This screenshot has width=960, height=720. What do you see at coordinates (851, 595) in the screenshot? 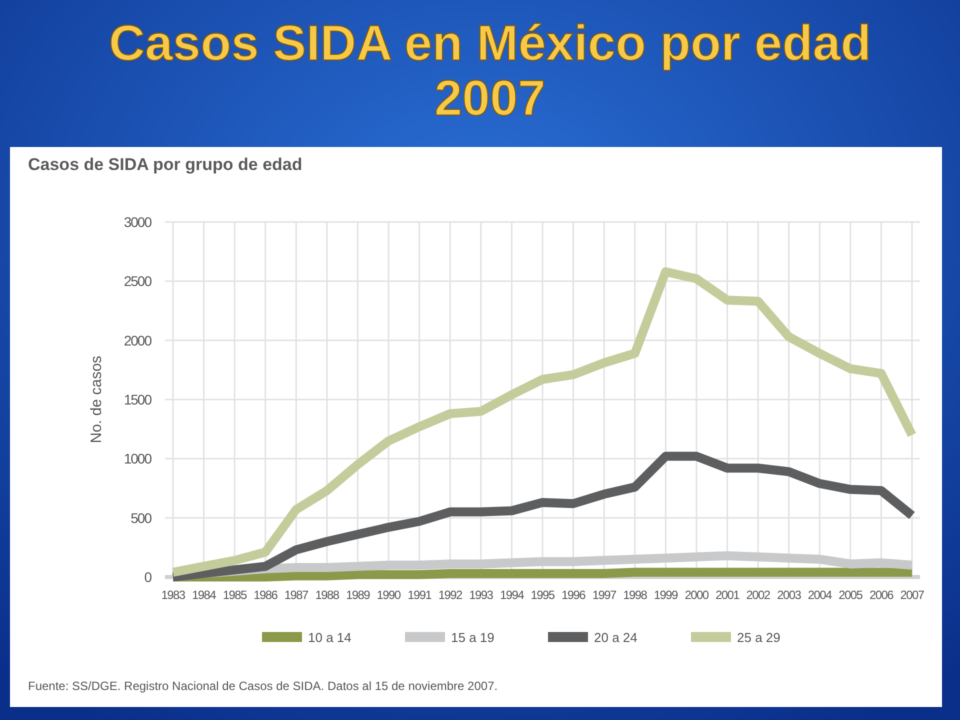
I see `x-tick-label: 2005` at bounding box center [851, 595].